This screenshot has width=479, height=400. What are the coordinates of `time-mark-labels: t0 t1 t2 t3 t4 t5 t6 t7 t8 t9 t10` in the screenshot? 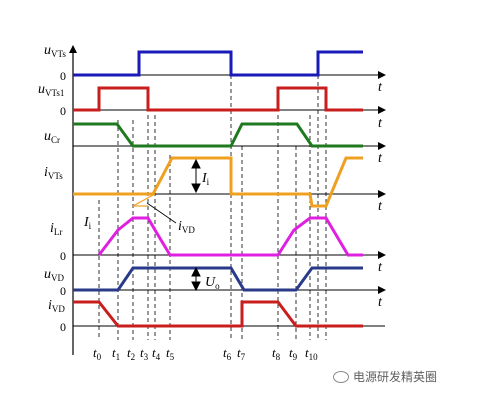 It's located at (205, 353).